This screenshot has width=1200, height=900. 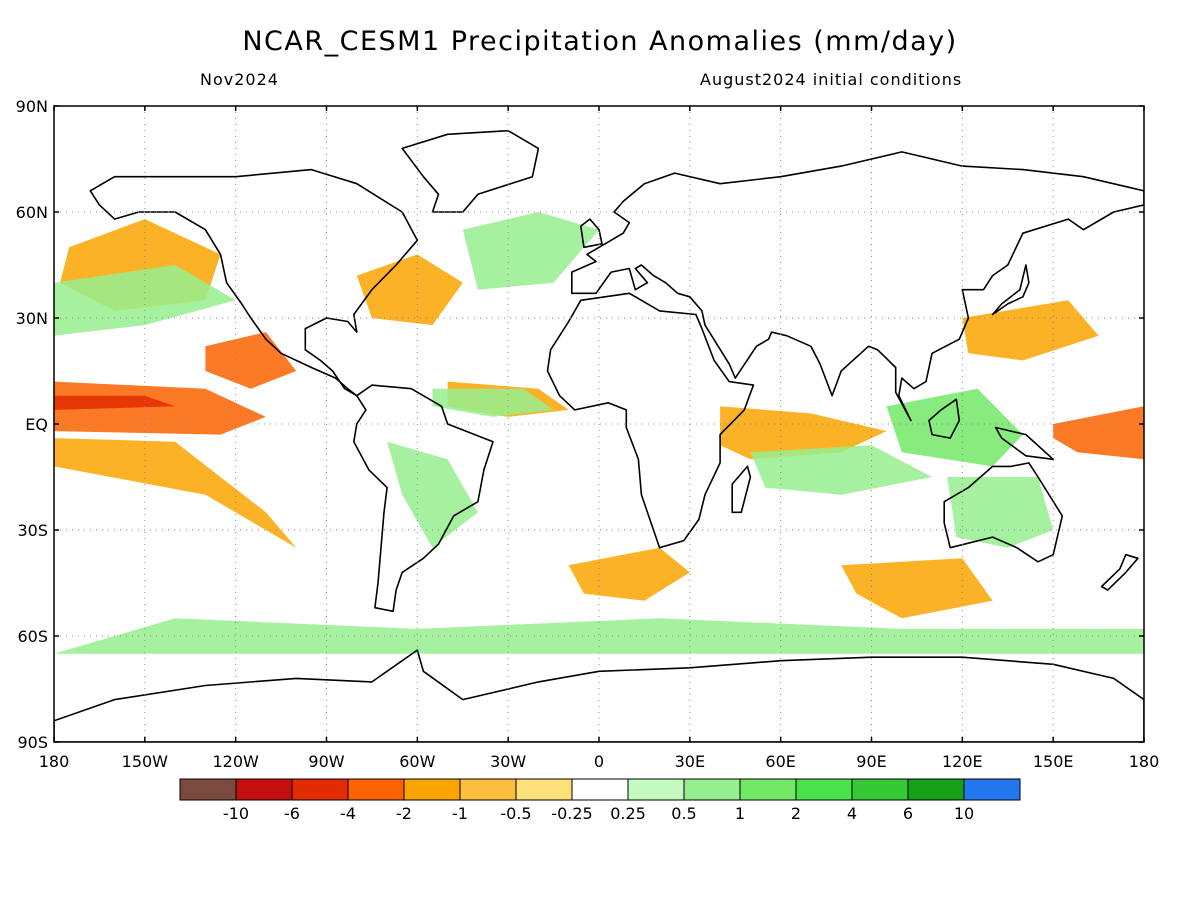 I want to click on lon-tick-label: 60E, so click(x=780, y=761).